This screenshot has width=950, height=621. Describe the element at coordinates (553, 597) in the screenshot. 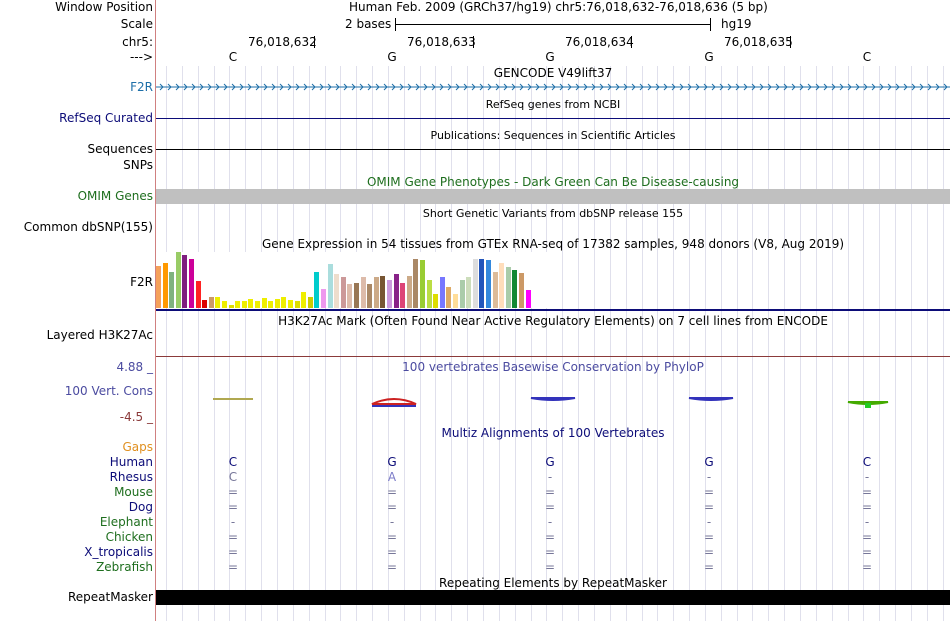

I see `repeatmasker-block` at that location.